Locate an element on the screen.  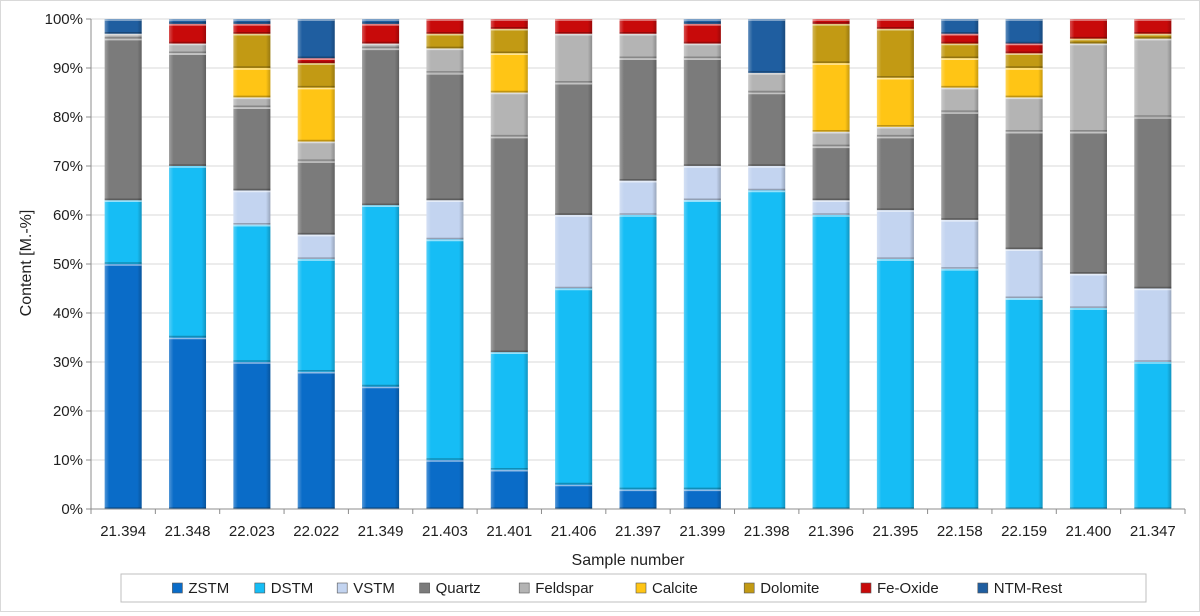
legend-label: DSTM is located at coordinates (292, 588).